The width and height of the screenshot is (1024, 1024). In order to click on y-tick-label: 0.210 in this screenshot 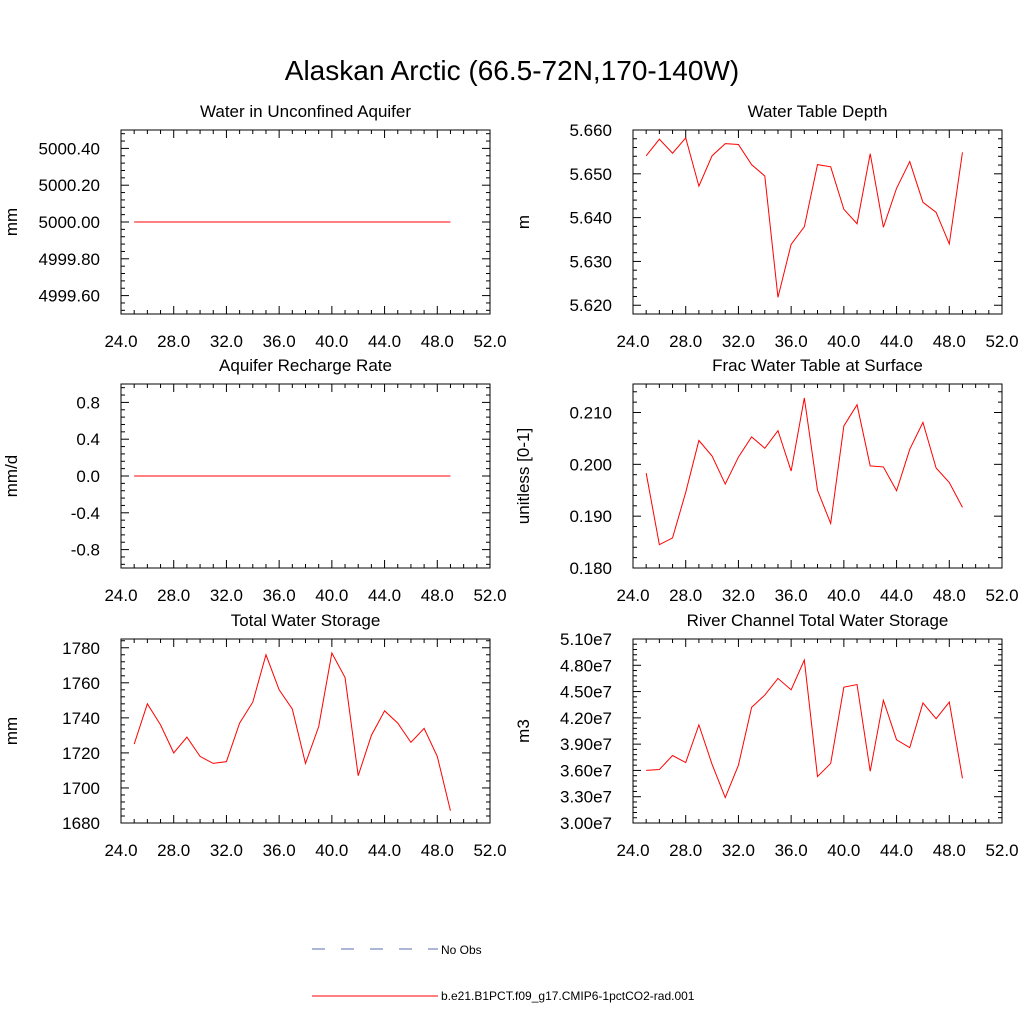, I will do `click(590, 413)`.